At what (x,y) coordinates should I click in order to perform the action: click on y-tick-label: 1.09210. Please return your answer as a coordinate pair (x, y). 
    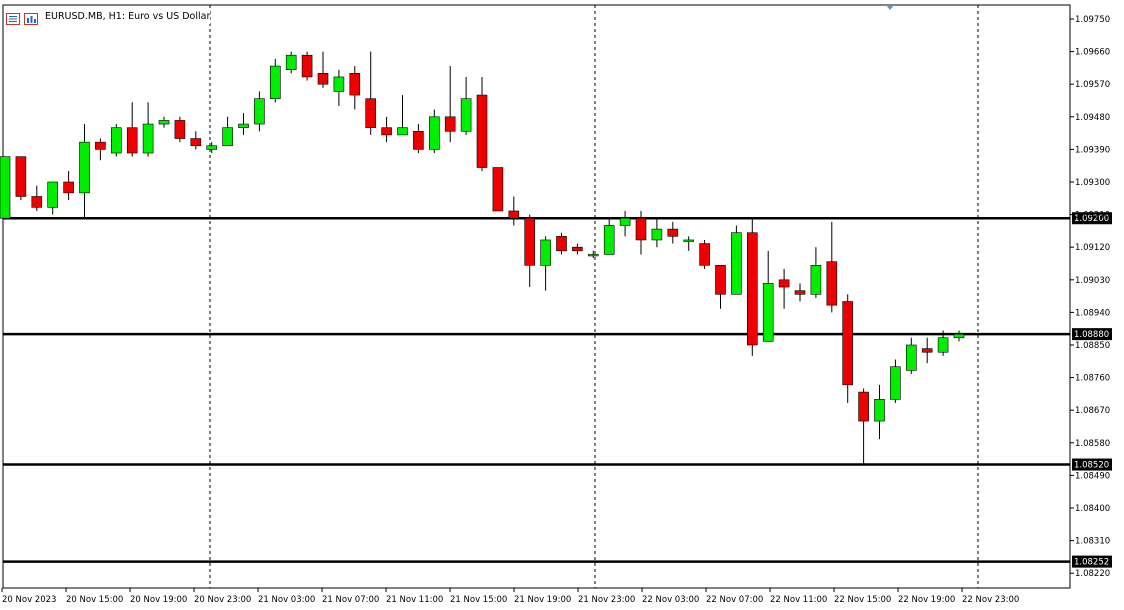
    Looking at the image, I should click on (1092, 216).